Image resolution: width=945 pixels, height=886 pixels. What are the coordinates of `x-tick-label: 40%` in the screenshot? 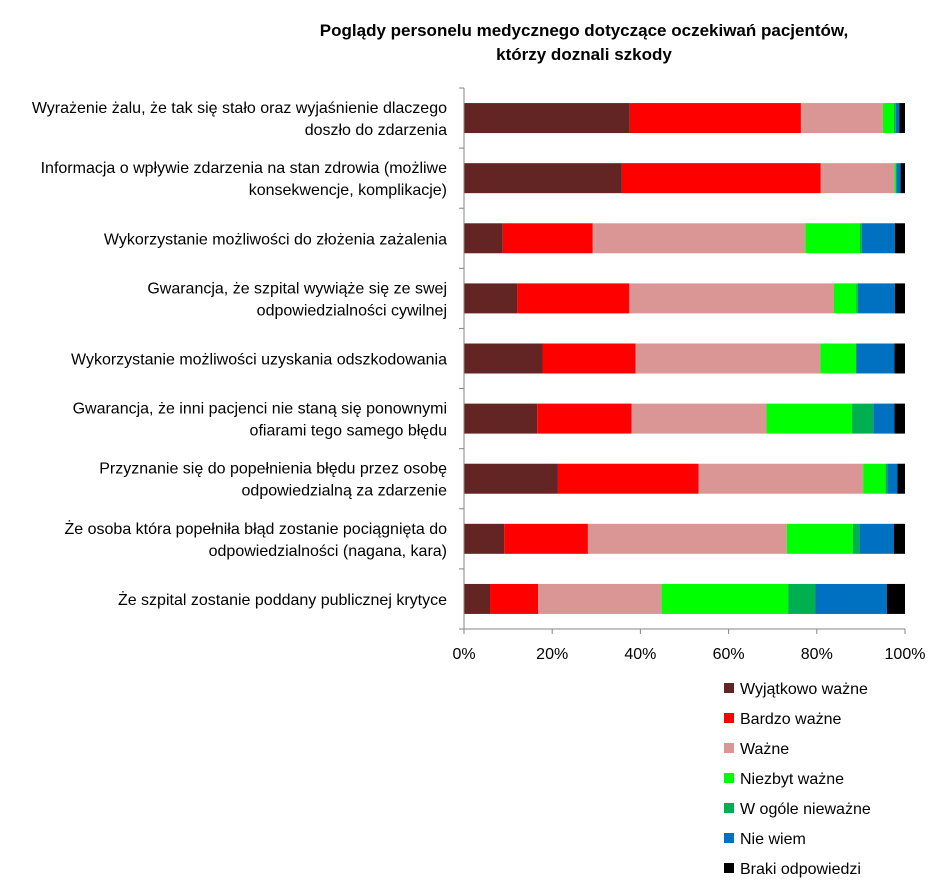 It's located at (640, 654).